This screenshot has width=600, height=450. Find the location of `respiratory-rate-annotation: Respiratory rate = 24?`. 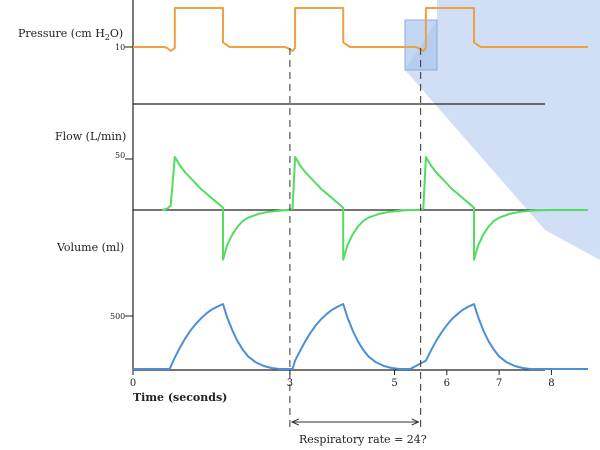

respiratory-rate-annotation: Respiratory rate = 24? is located at coordinates (363, 439).